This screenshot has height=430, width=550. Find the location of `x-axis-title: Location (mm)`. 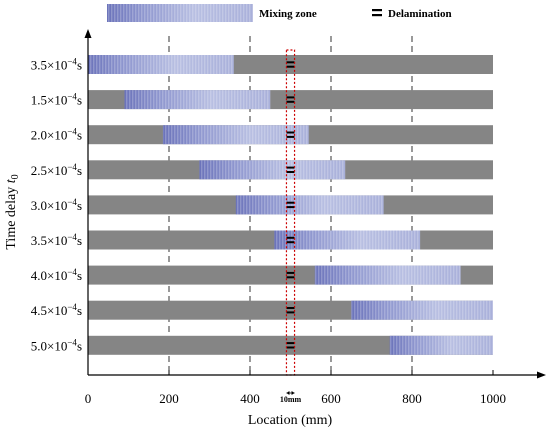

x-axis-title: Location (mm) is located at coordinates (290, 420).